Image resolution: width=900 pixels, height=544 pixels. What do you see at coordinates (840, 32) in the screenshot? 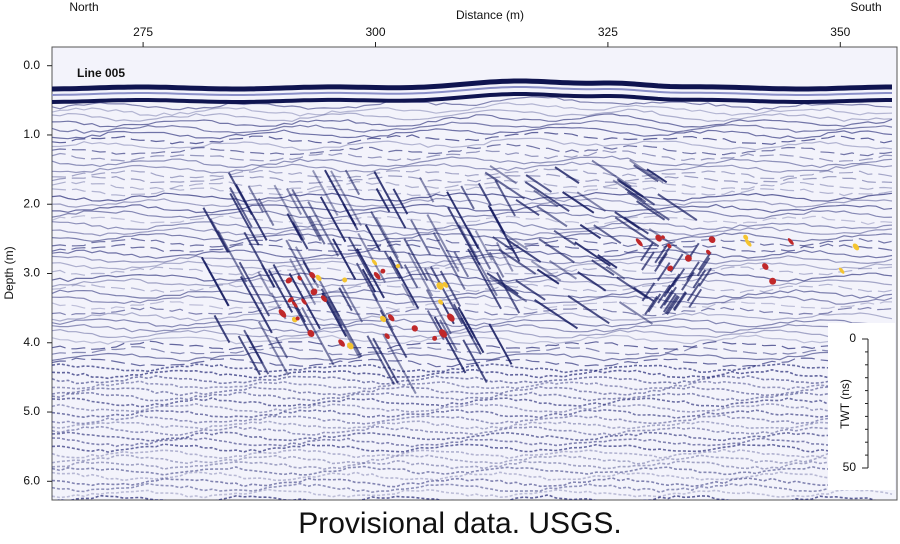
I see `x-tick-label: 350` at bounding box center [840, 32].